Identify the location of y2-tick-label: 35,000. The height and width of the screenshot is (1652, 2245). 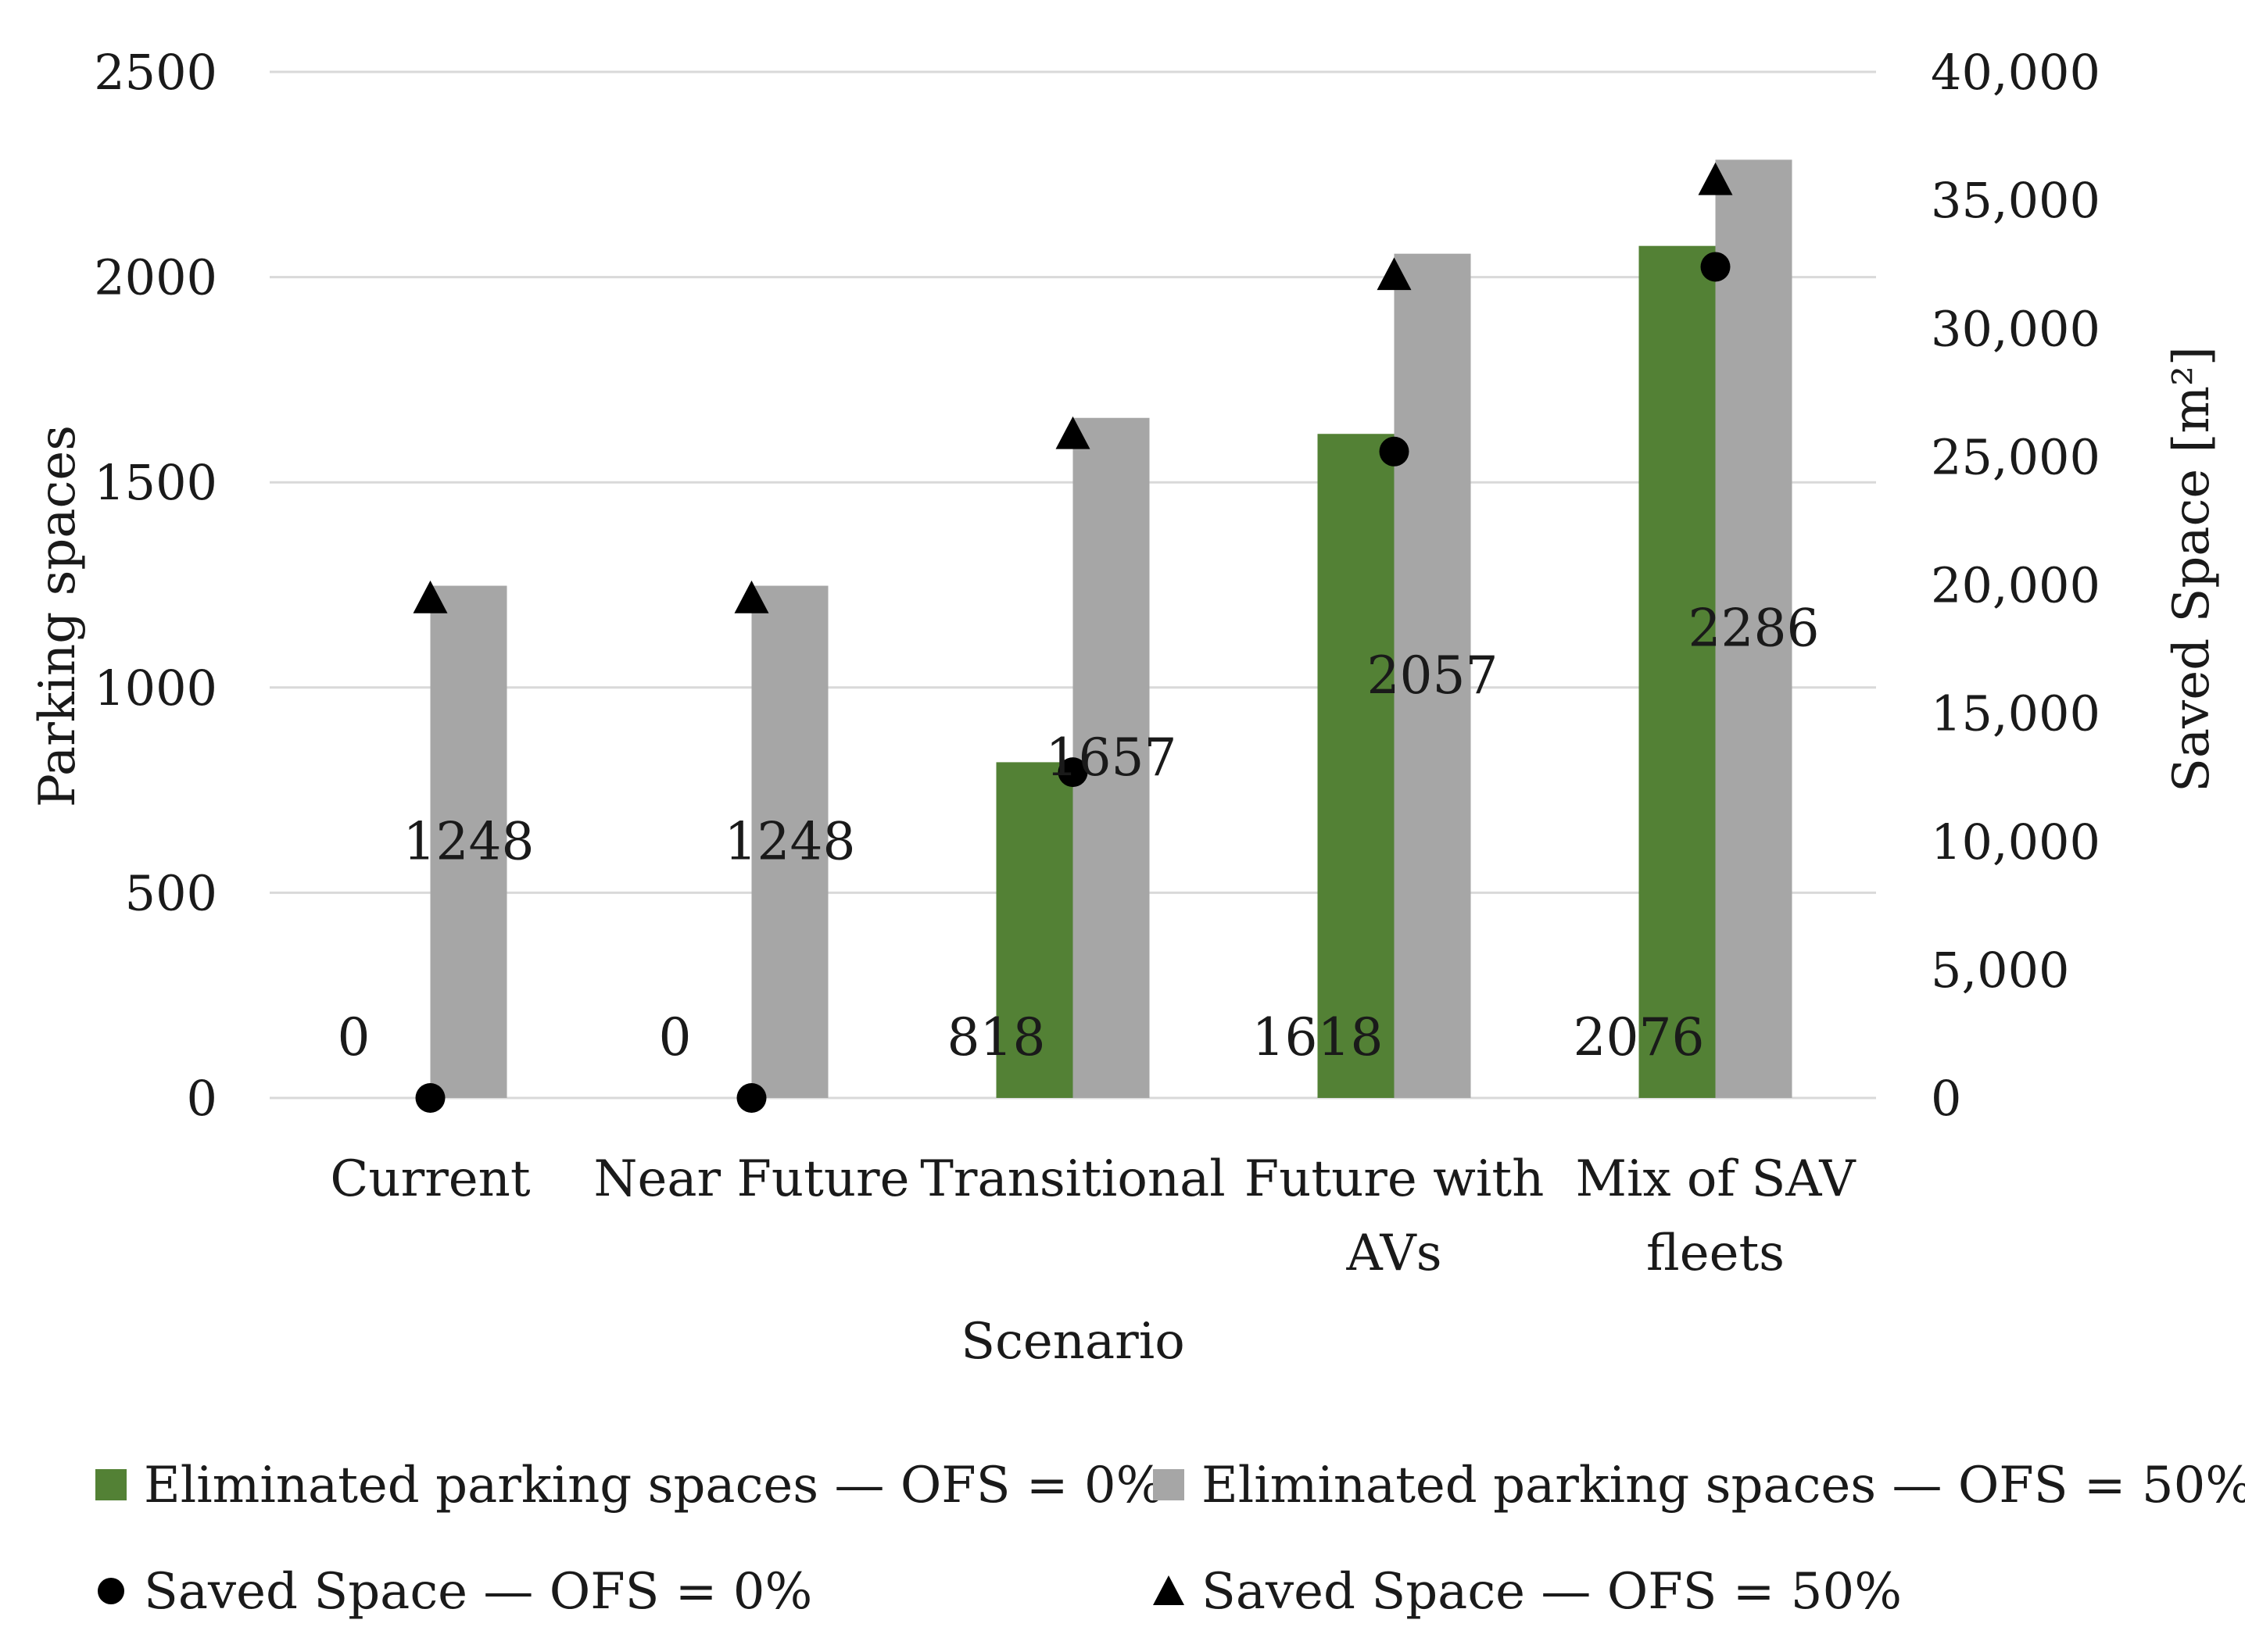
(2015, 200).